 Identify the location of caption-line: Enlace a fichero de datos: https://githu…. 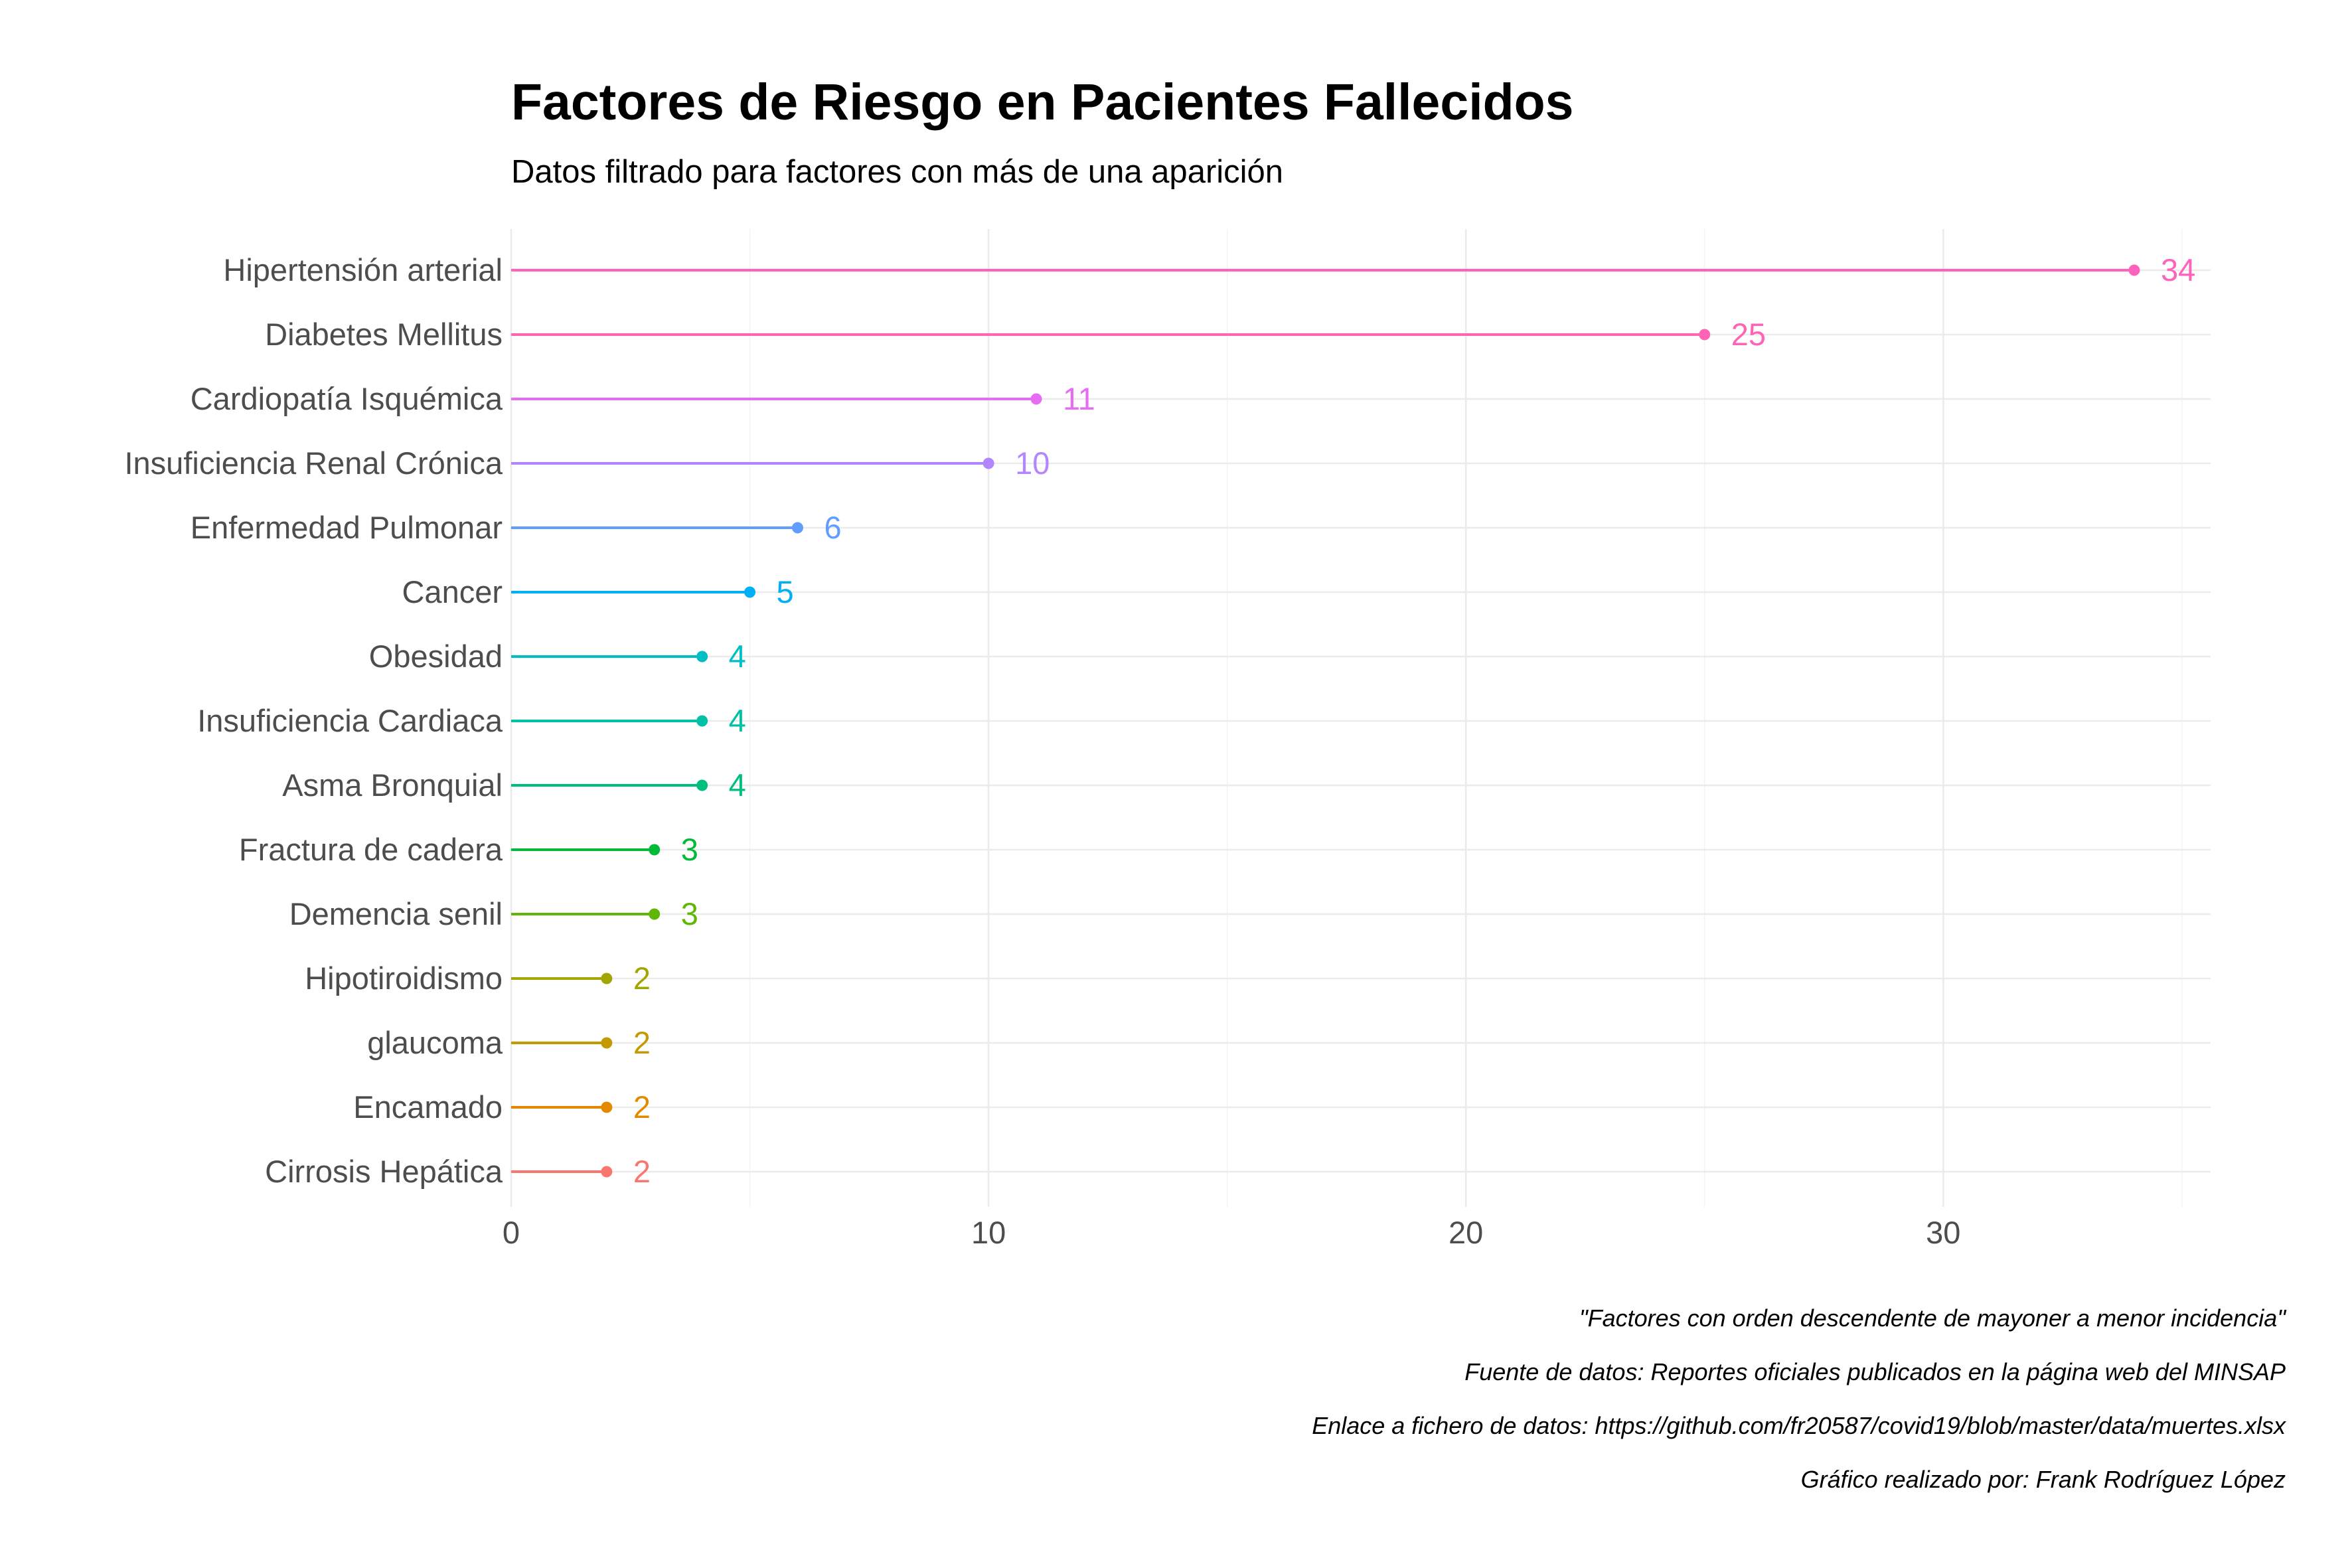
(1800, 1425).